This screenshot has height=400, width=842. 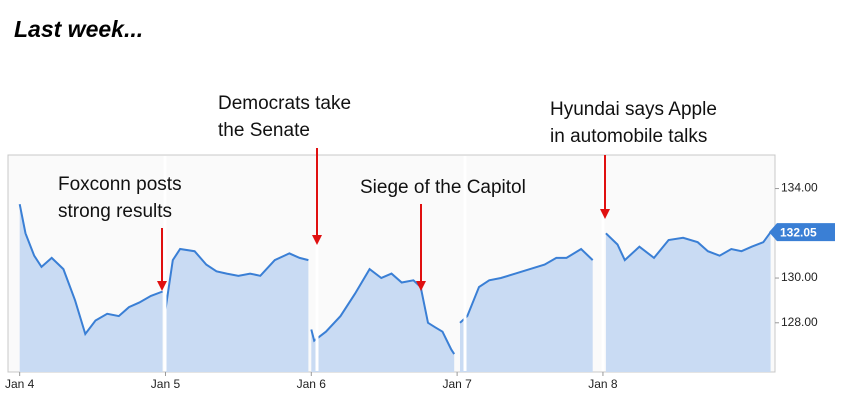 I want to click on x-tick-label: Jan 7, so click(x=457, y=384).